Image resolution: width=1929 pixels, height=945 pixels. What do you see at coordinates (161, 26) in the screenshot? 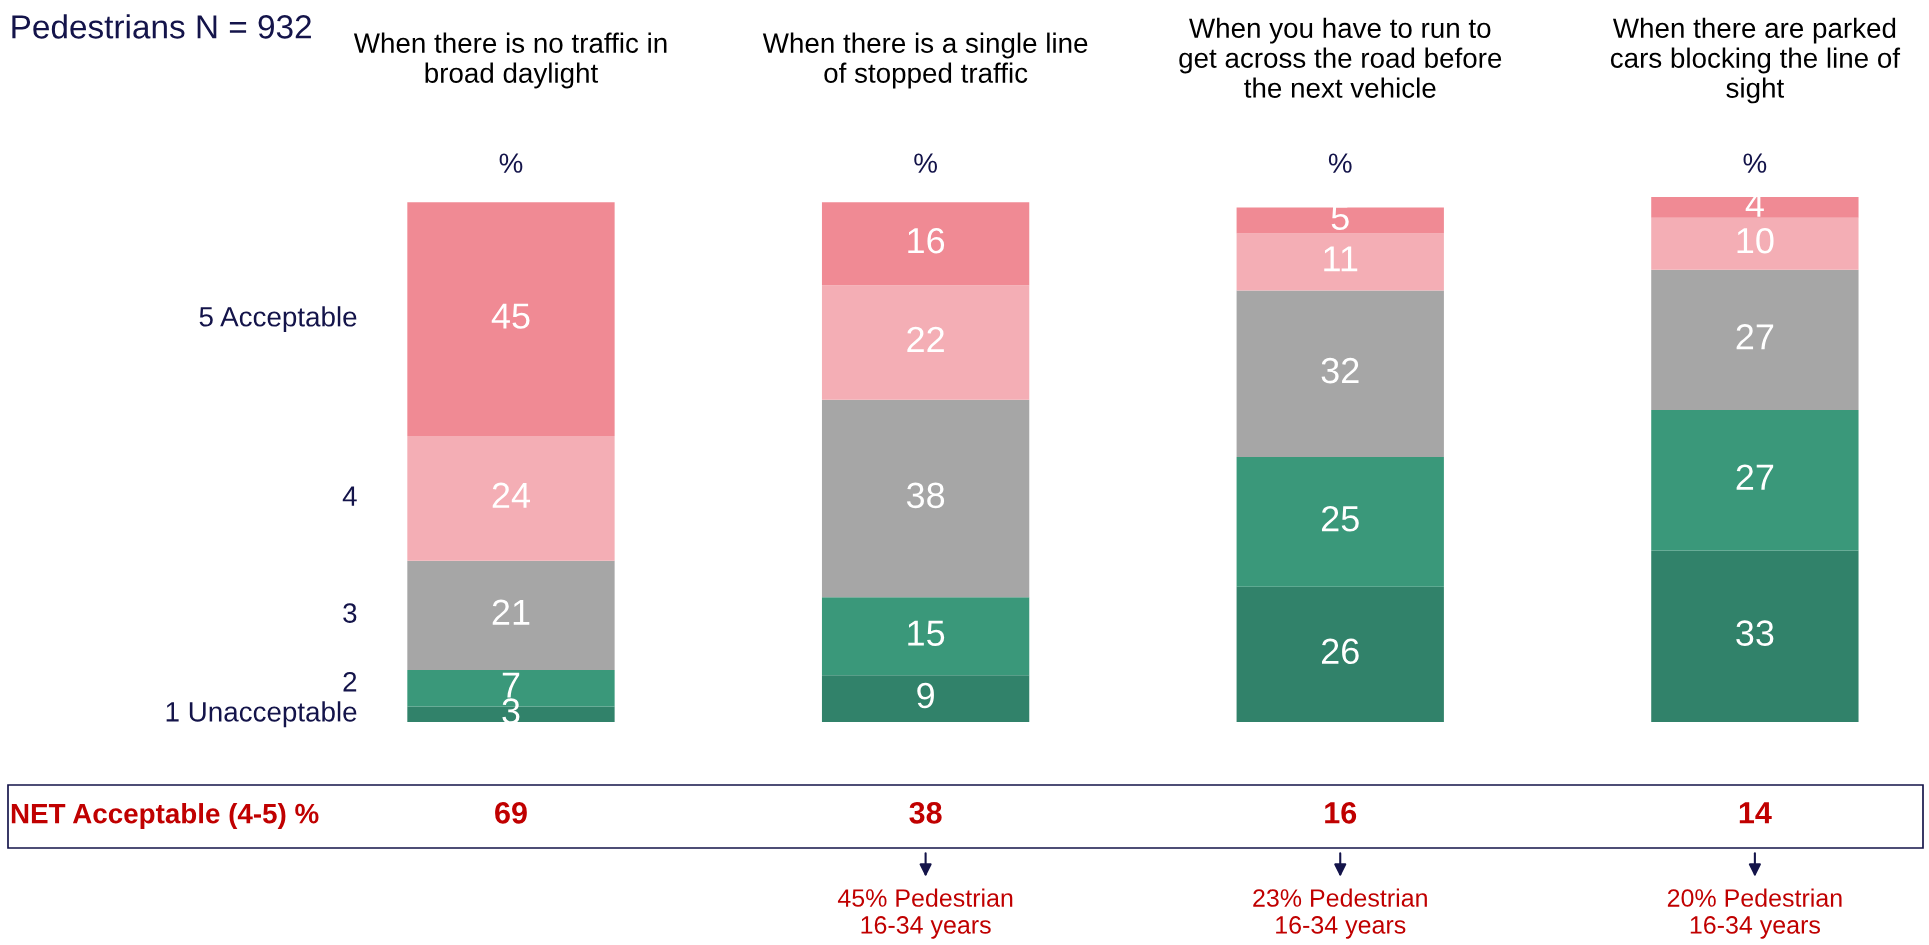
I see `chart-title: Pedestrians N = 932` at bounding box center [161, 26].